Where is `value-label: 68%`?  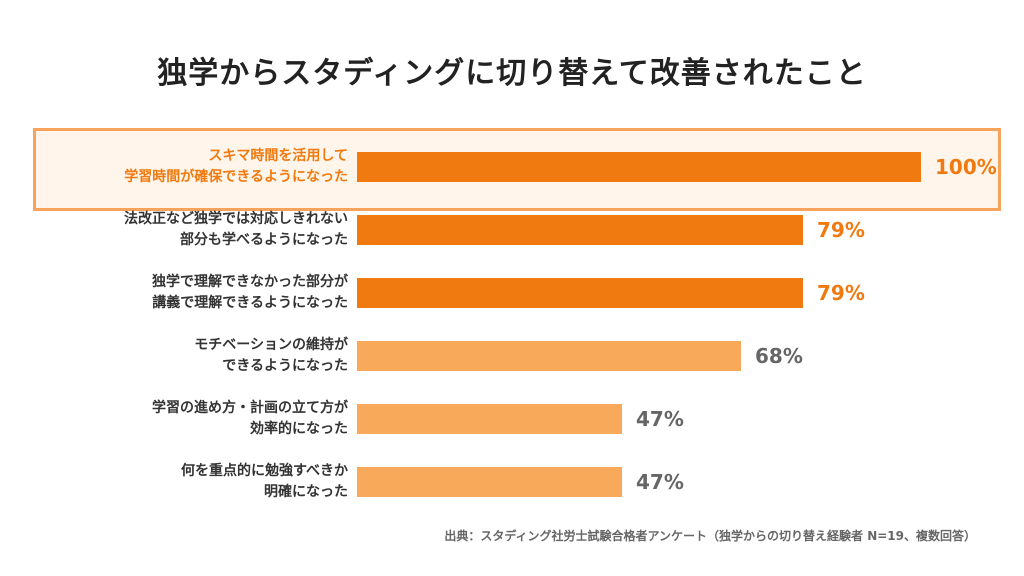 value-label: 68% is located at coordinates (779, 356).